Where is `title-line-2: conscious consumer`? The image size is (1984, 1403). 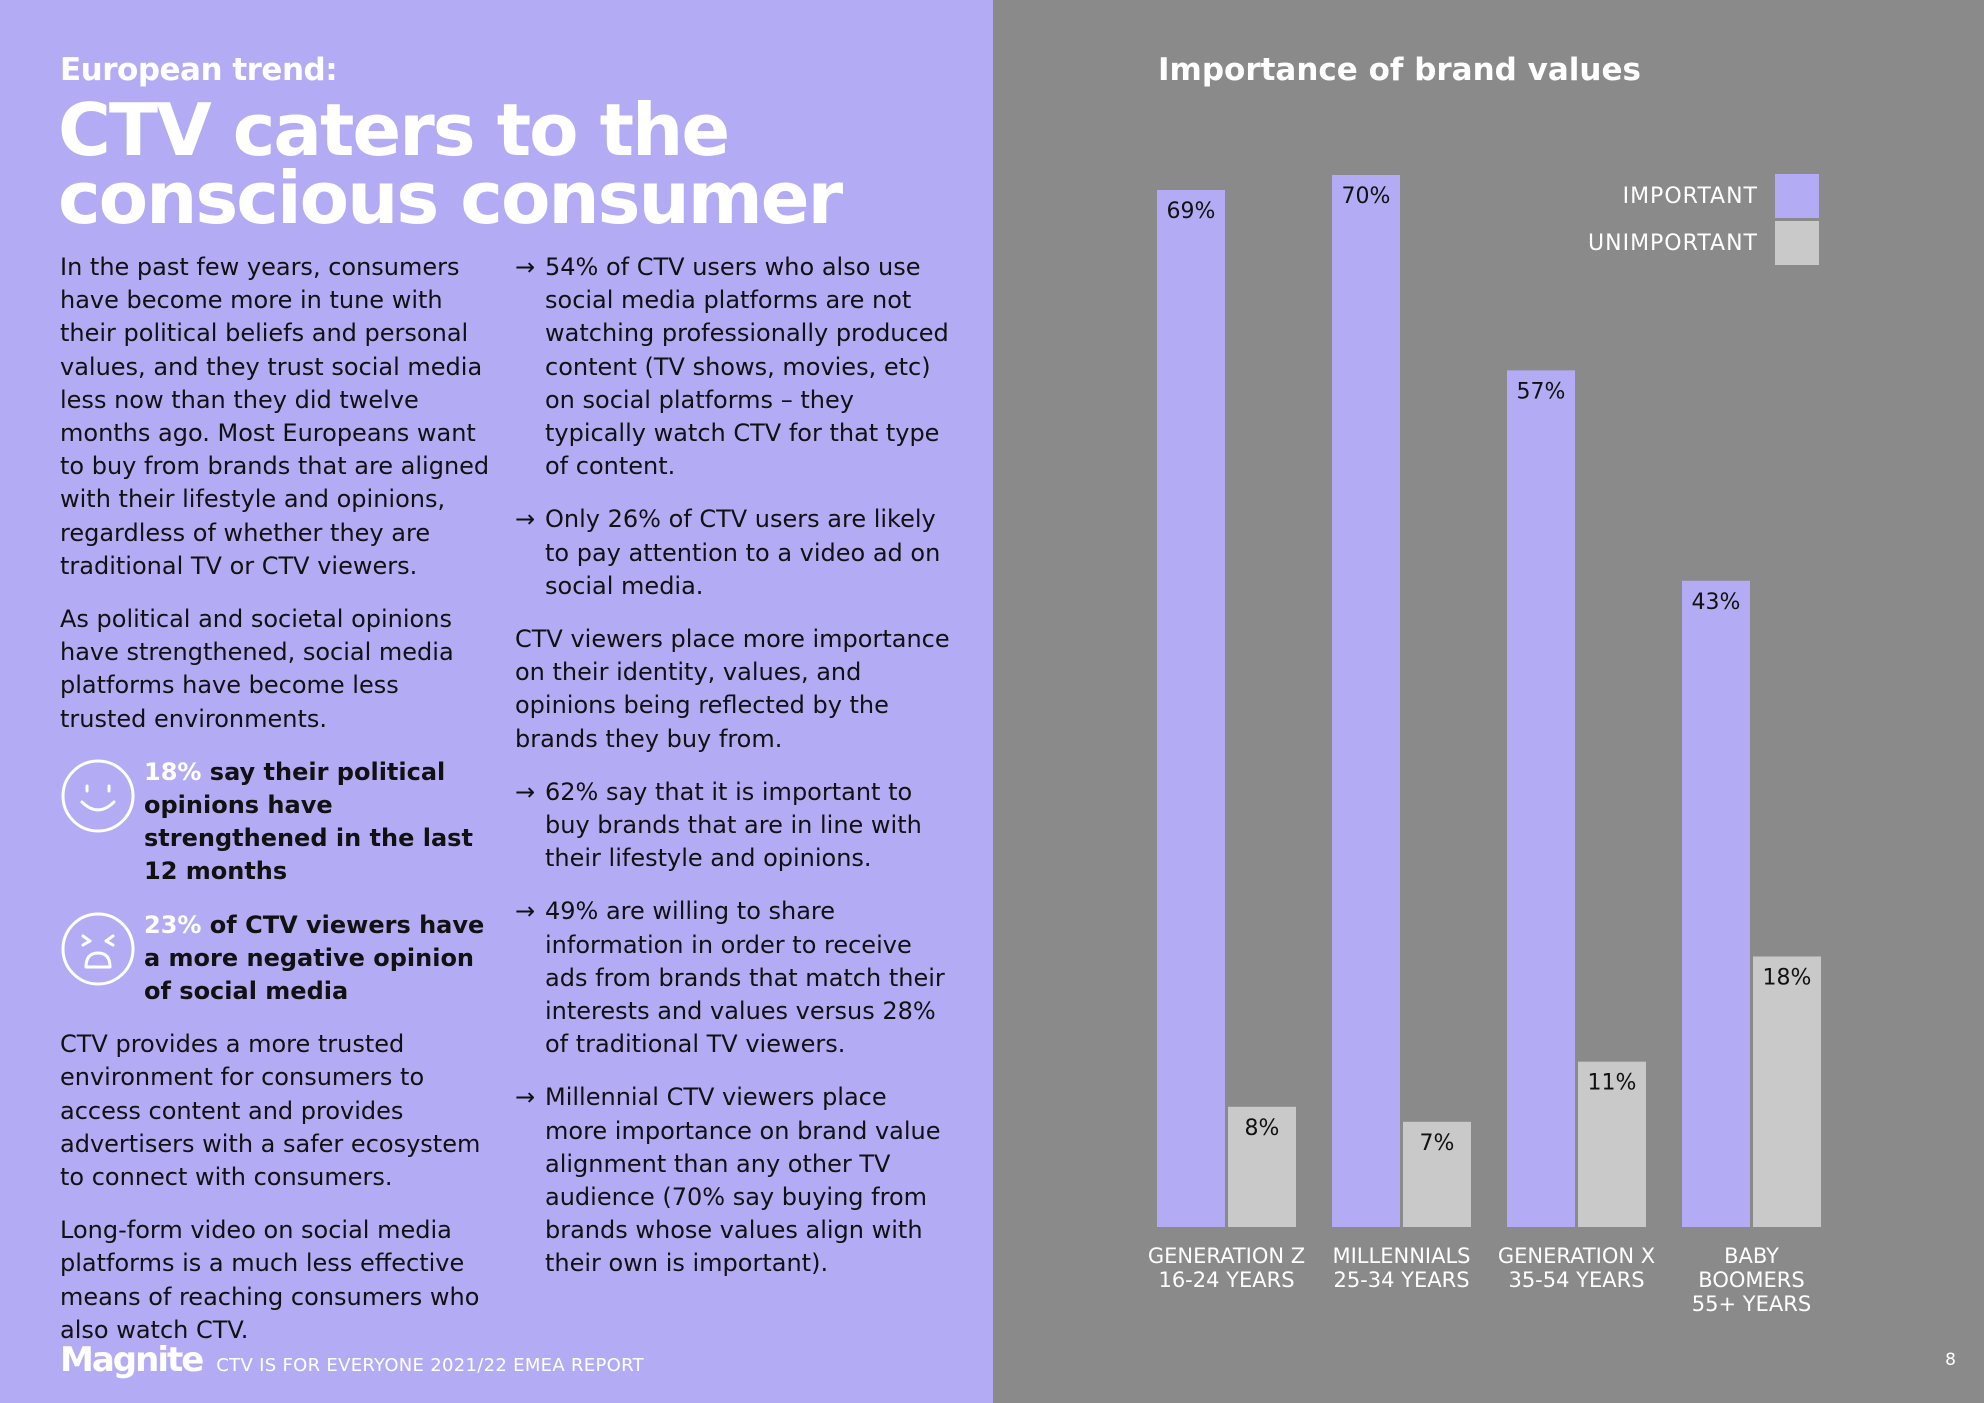 title-line-2: conscious consumer is located at coordinates (450, 198).